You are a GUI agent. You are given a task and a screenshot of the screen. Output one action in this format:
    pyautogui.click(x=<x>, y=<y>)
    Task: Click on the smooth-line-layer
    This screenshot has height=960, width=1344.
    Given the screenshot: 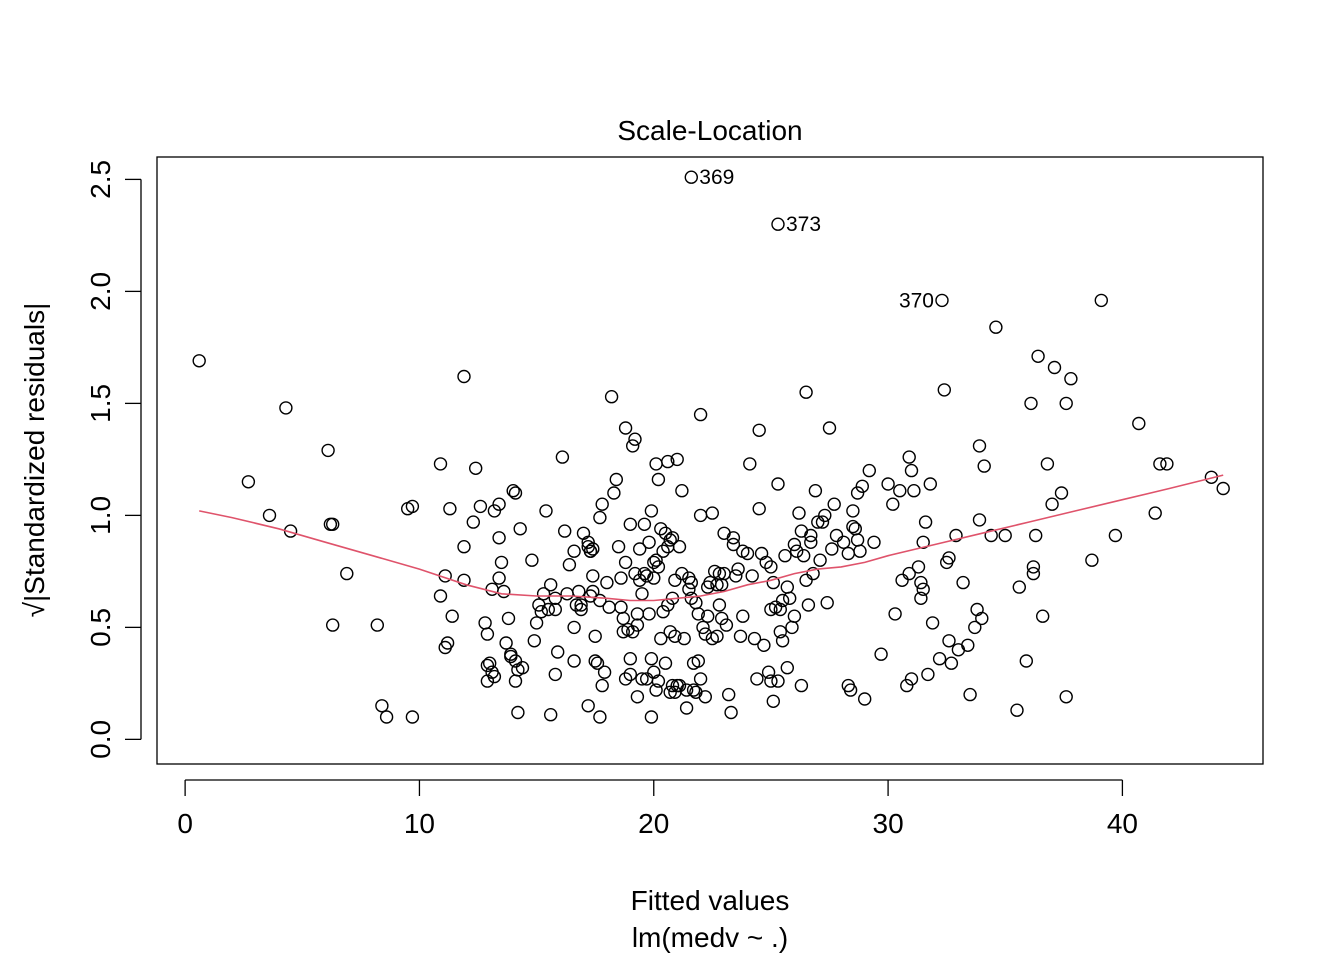 What is the action you would take?
    pyautogui.click(x=711, y=538)
    